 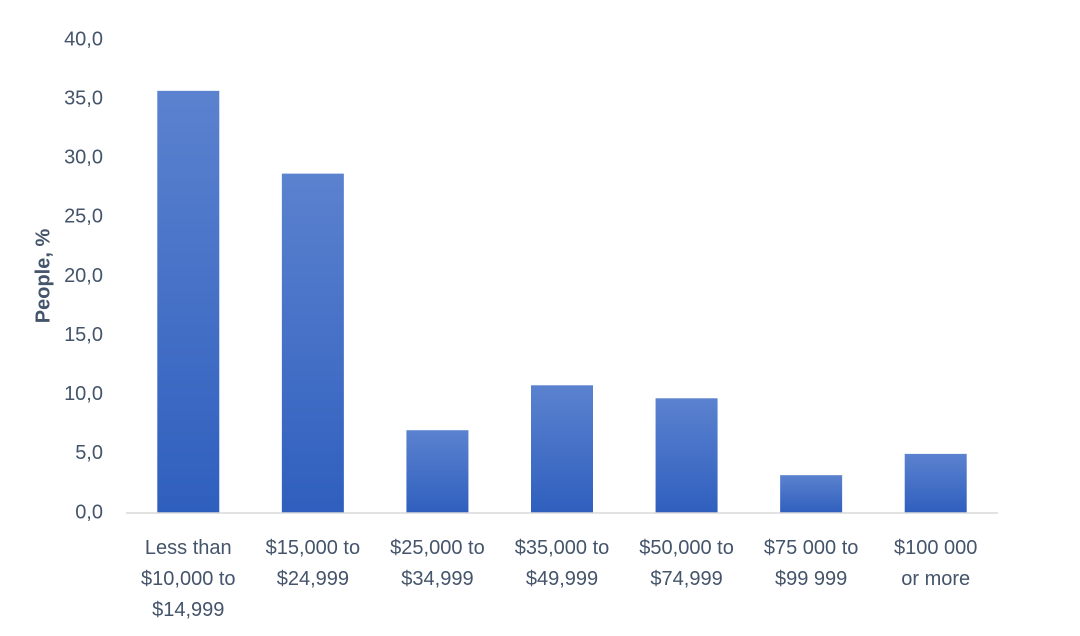 What do you see at coordinates (437, 579) in the screenshot?
I see `x-tick-label-line: $34,999` at bounding box center [437, 579].